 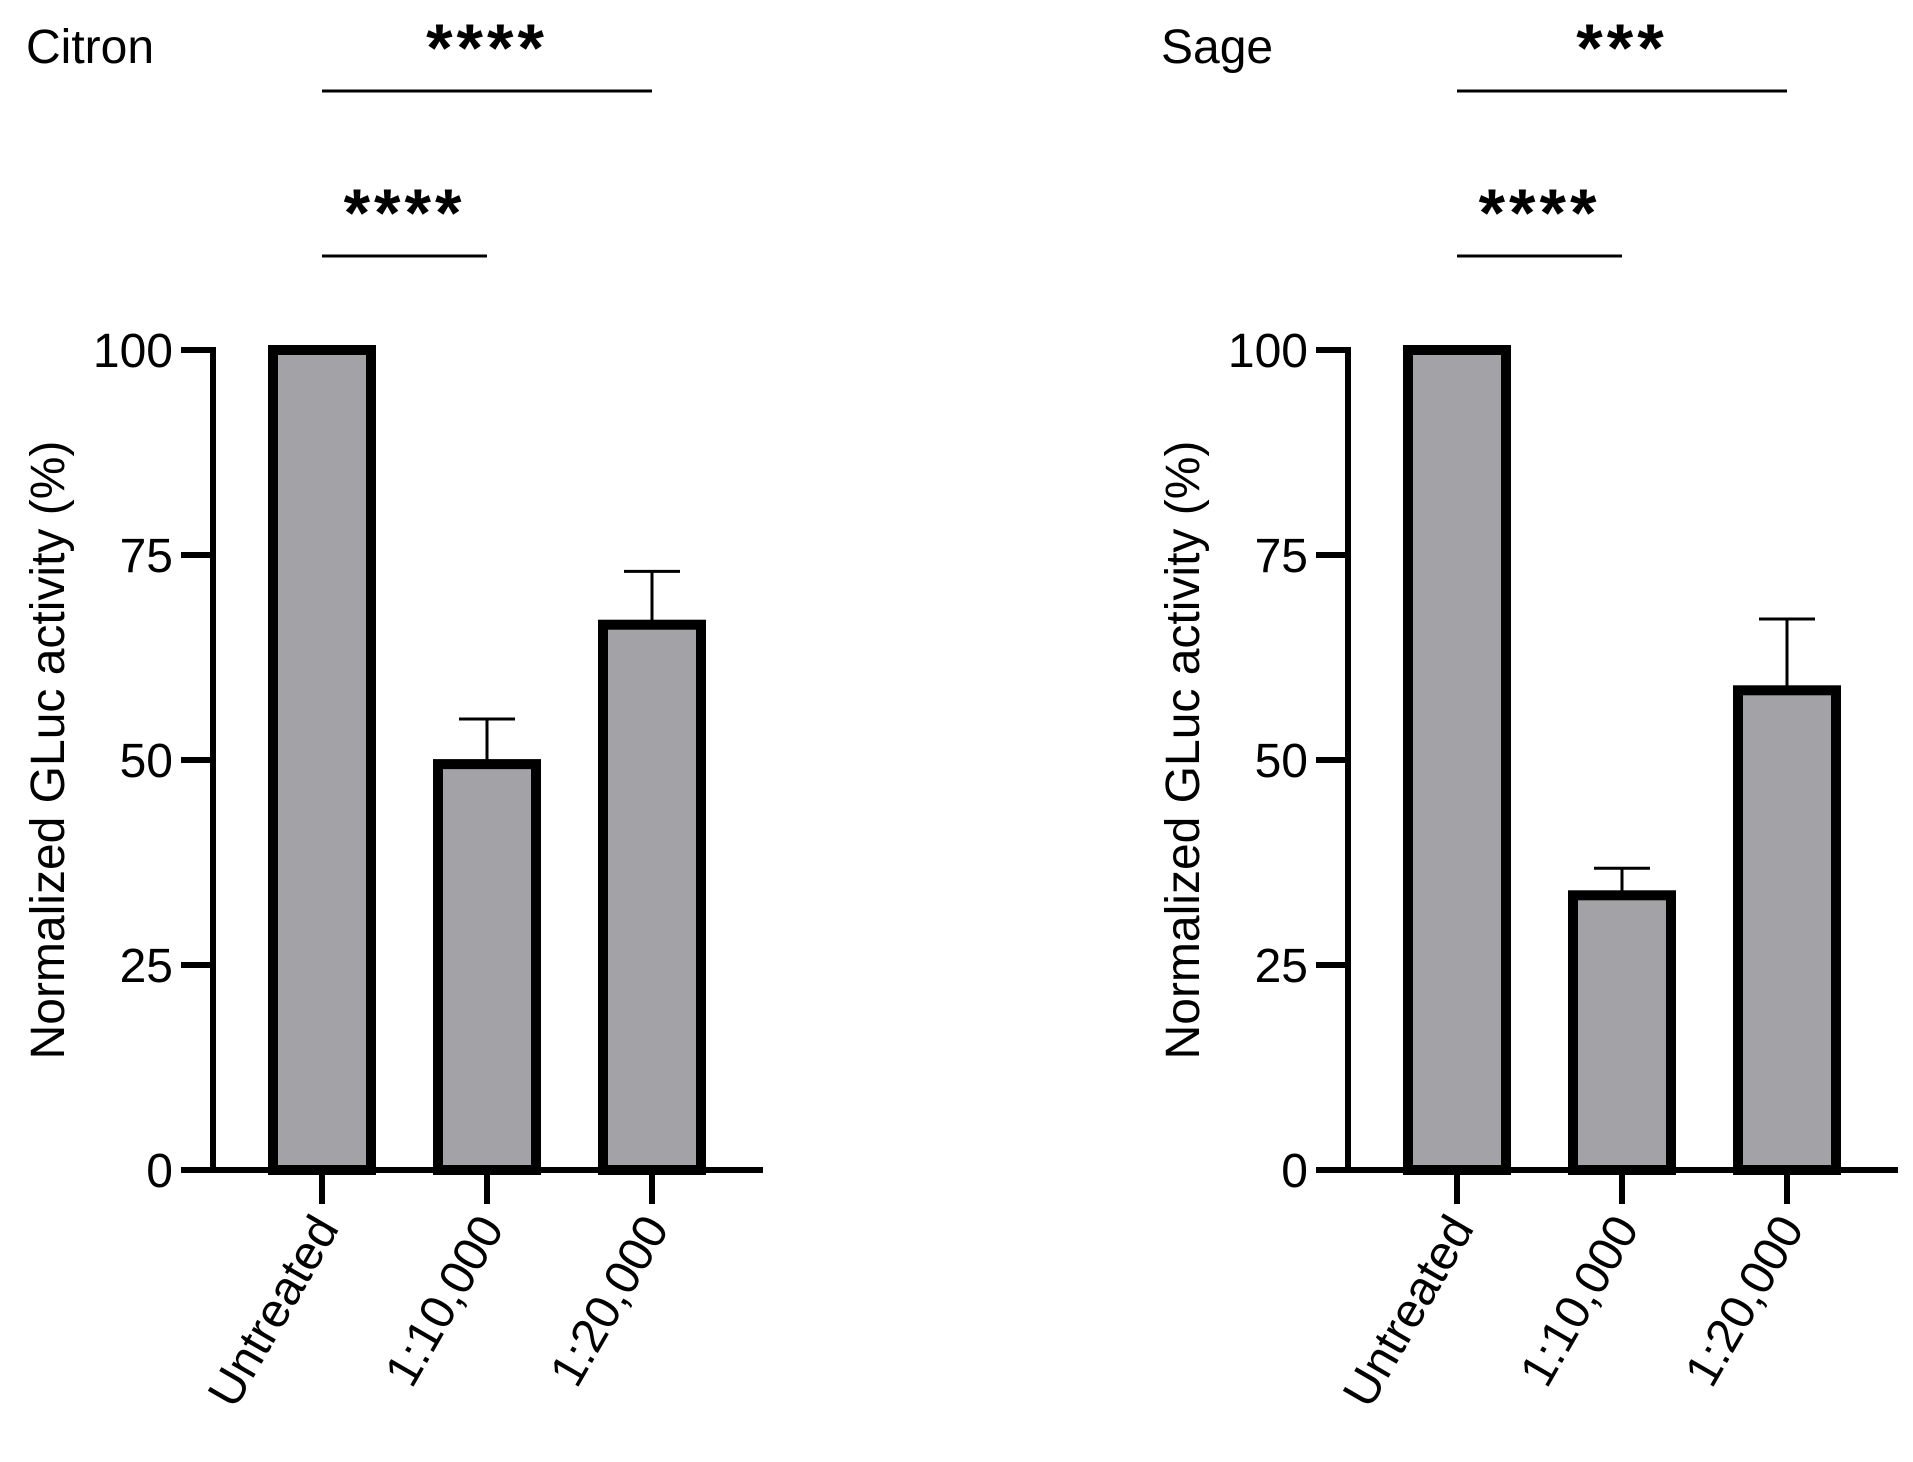 What do you see at coordinates (90, 47) in the screenshot?
I see `panel-title: Citron` at bounding box center [90, 47].